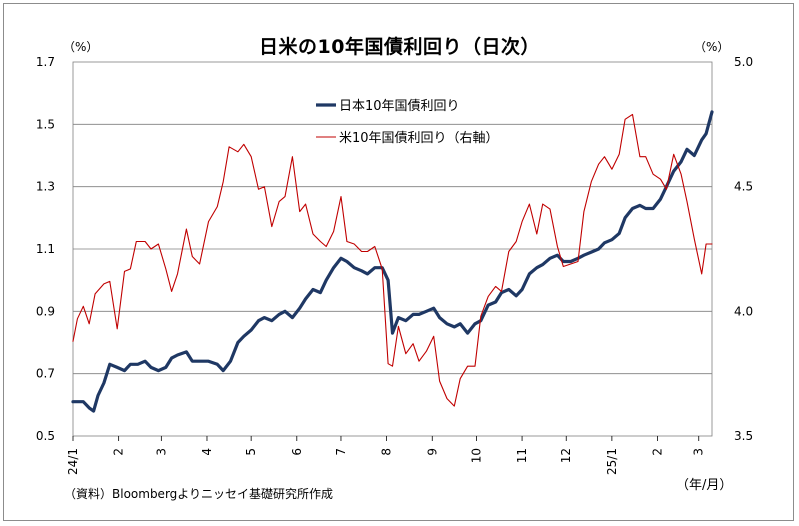 The height and width of the screenshot is (526, 799). I want to click on x-tick-label: 10, so click(476, 455).